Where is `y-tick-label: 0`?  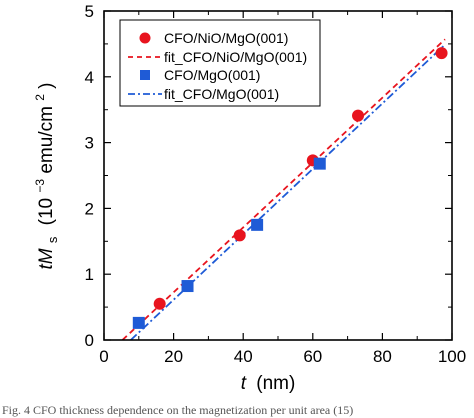 y-tick-label: 0 is located at coordinates (89, 340).